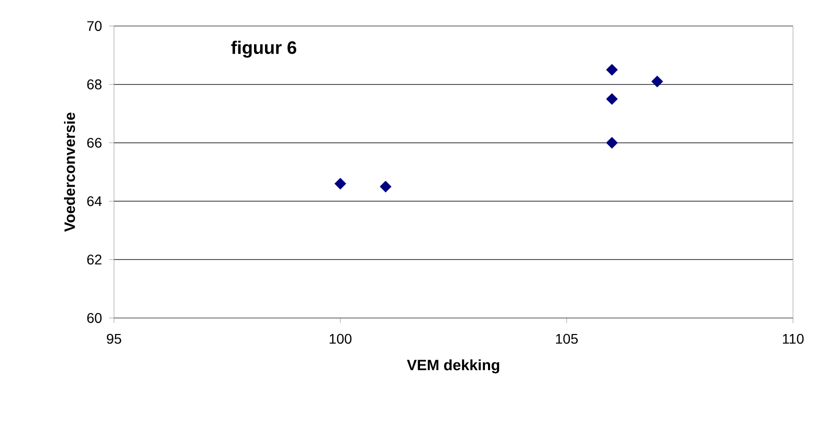  I want to click on x-tick-label: 100, so click(341, 339).